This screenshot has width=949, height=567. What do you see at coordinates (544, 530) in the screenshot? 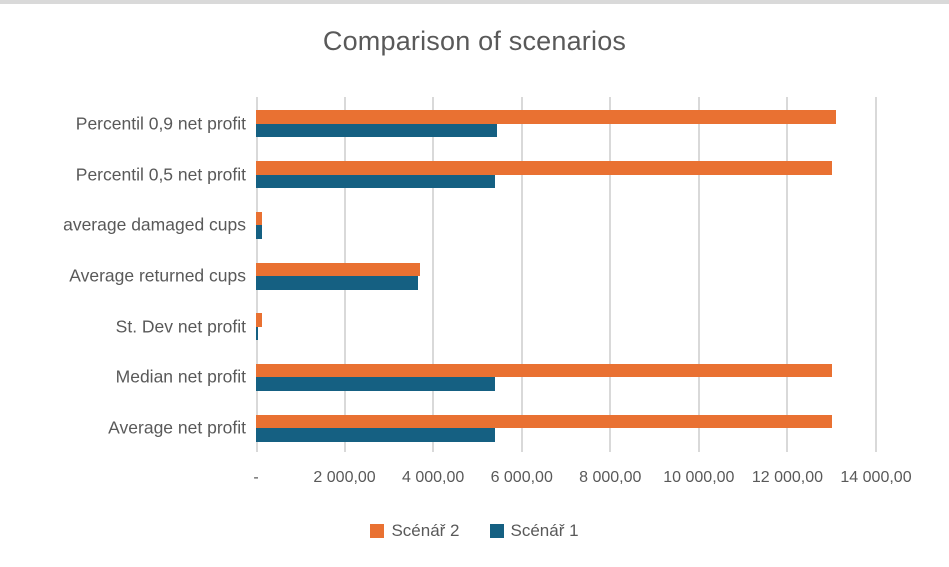
I see `legend-label: Scénář 1` at bounding box center [544, 530].